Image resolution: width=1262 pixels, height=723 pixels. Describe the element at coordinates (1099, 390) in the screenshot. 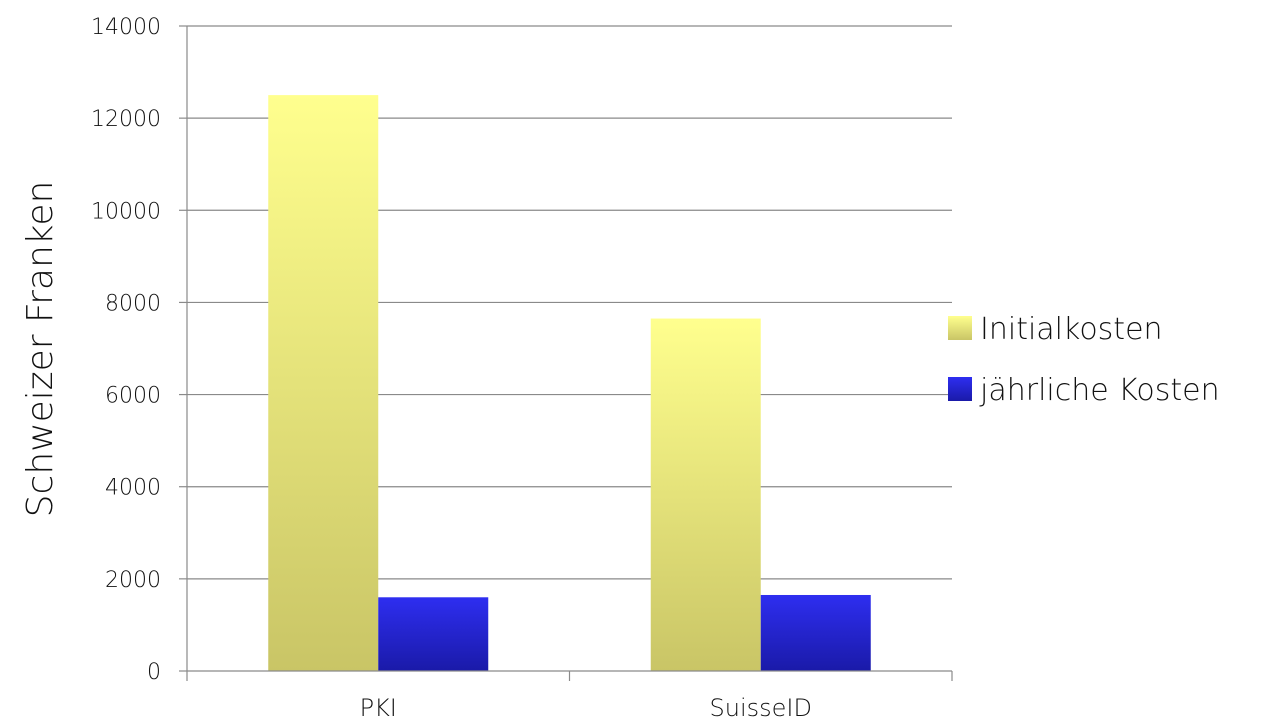

I see `legend-label: jährliche Kosten` at that location.